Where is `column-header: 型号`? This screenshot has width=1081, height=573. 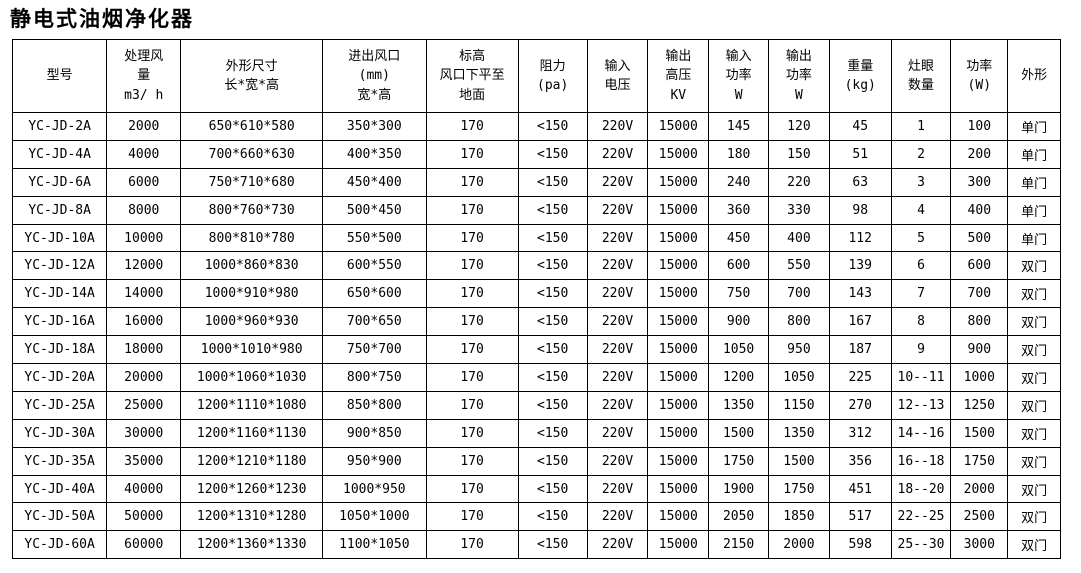
column-header: 型号 is located at coordinates (59, 76).